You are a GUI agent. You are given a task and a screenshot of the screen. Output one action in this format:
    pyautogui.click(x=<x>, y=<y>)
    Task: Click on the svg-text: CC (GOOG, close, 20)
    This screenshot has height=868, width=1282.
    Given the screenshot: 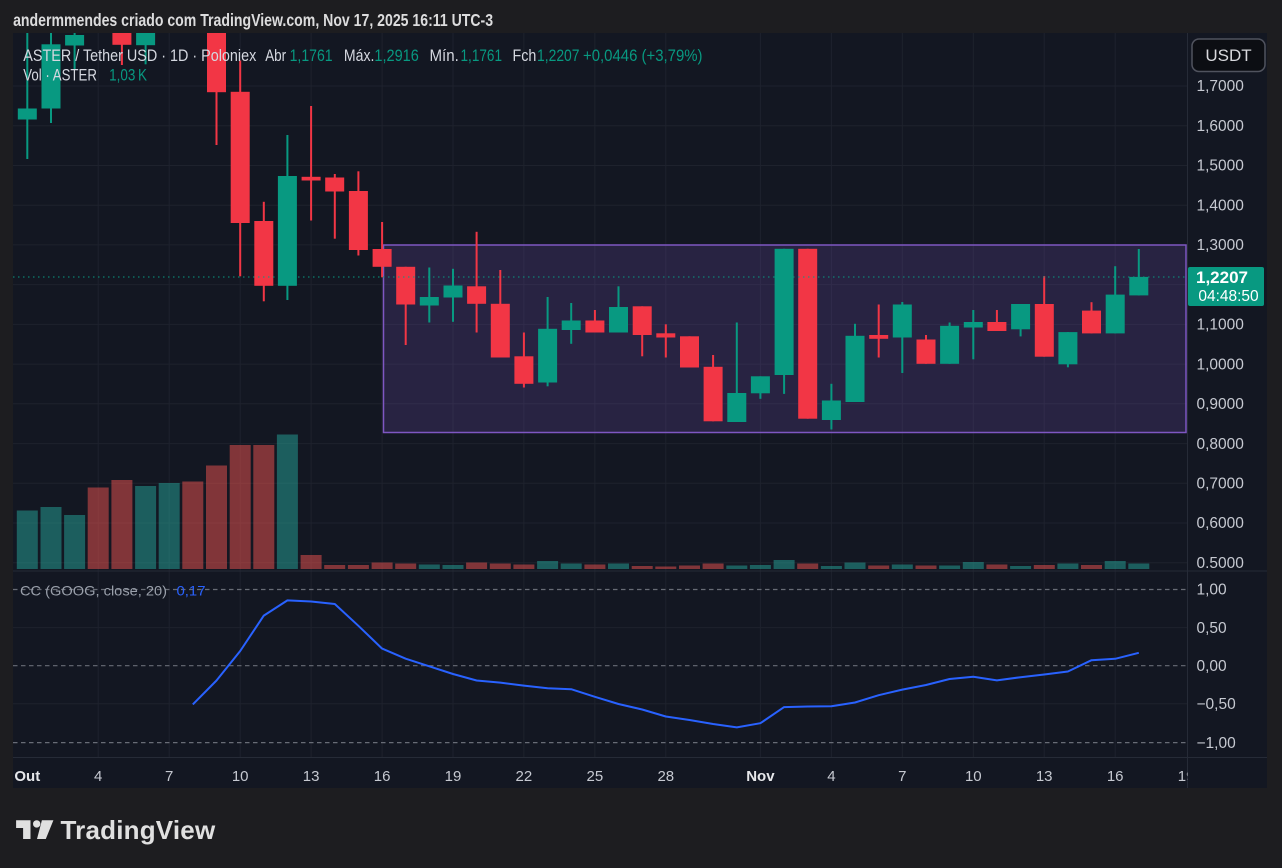 What is the action you would take?
    pyautogui.click(x=93, y=590)
    